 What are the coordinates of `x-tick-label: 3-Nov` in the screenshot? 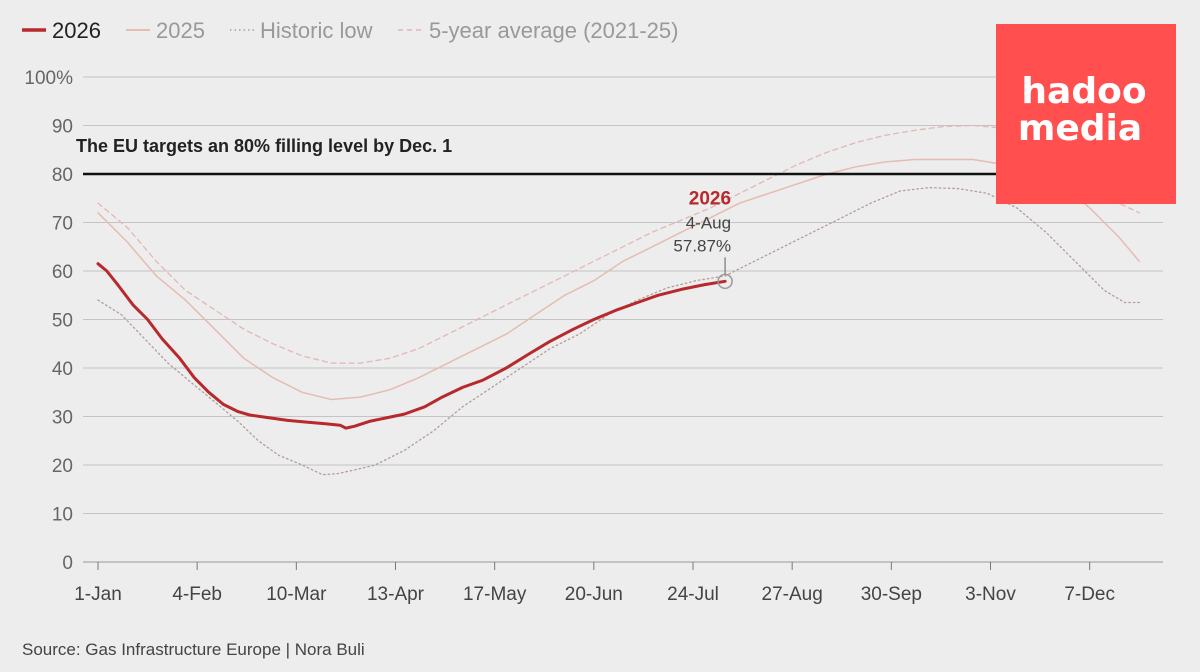 It's located at (990, 594).